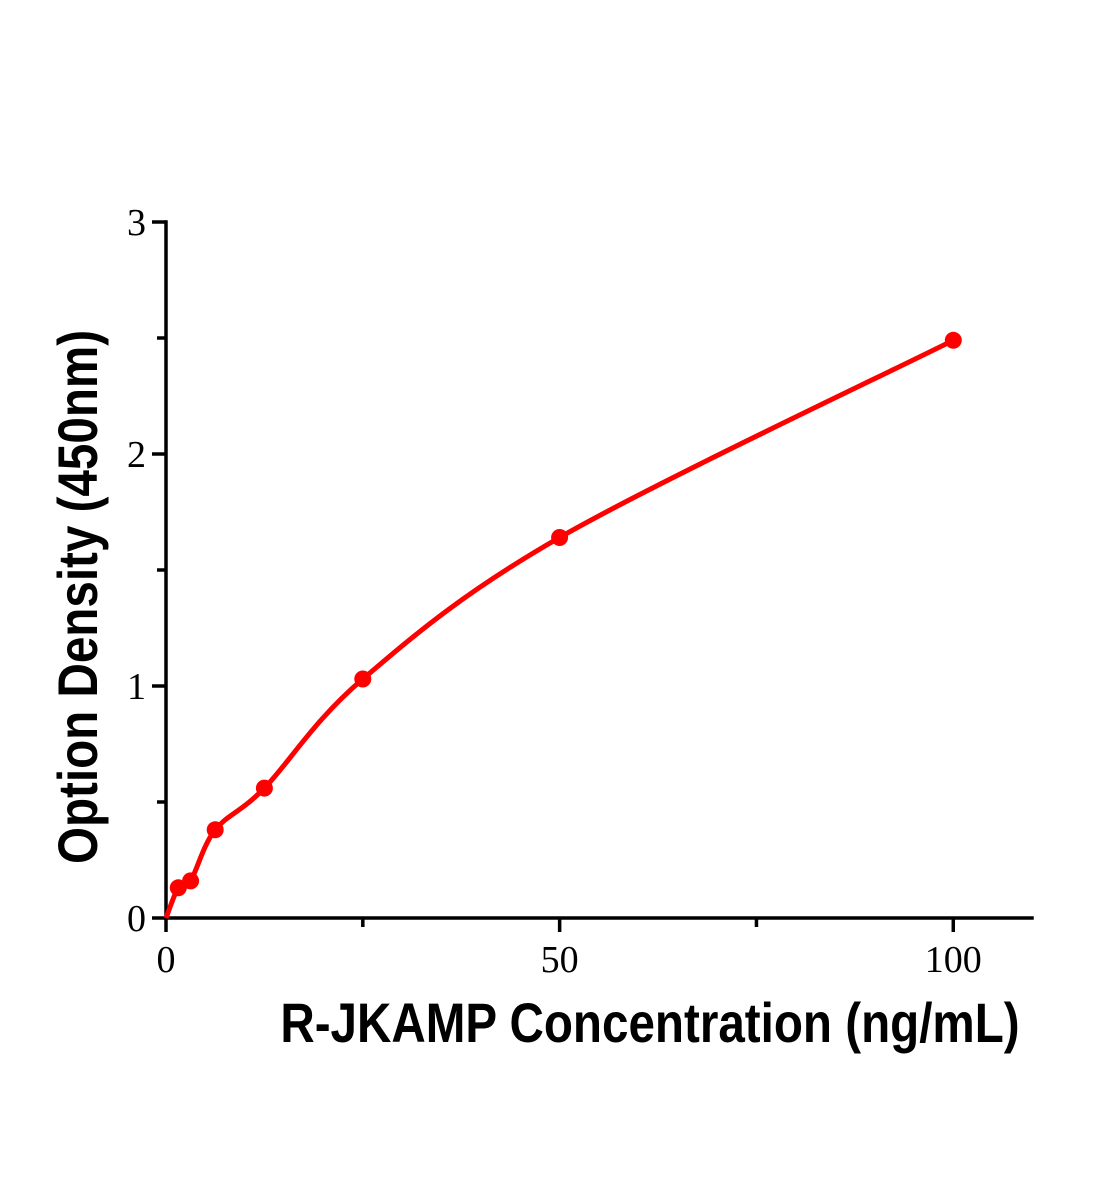 The image size is (1104, 1200). What do you see at coordinates (159, 570) in the screenshot?
I see `y-tick-marks` at bounding box center [159, 570].